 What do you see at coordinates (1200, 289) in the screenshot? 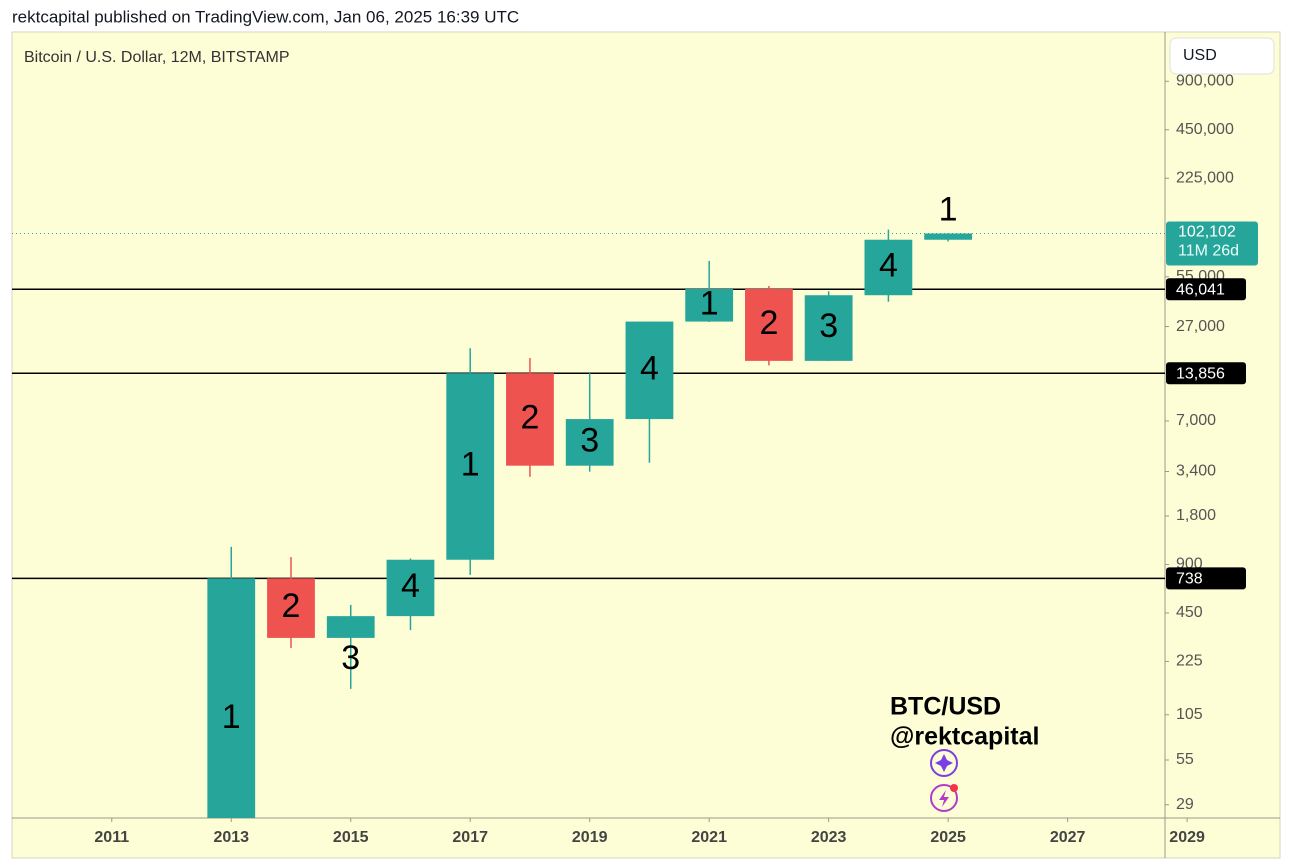
I see `level-label: 46,041` at bounding box center [1200, 289].